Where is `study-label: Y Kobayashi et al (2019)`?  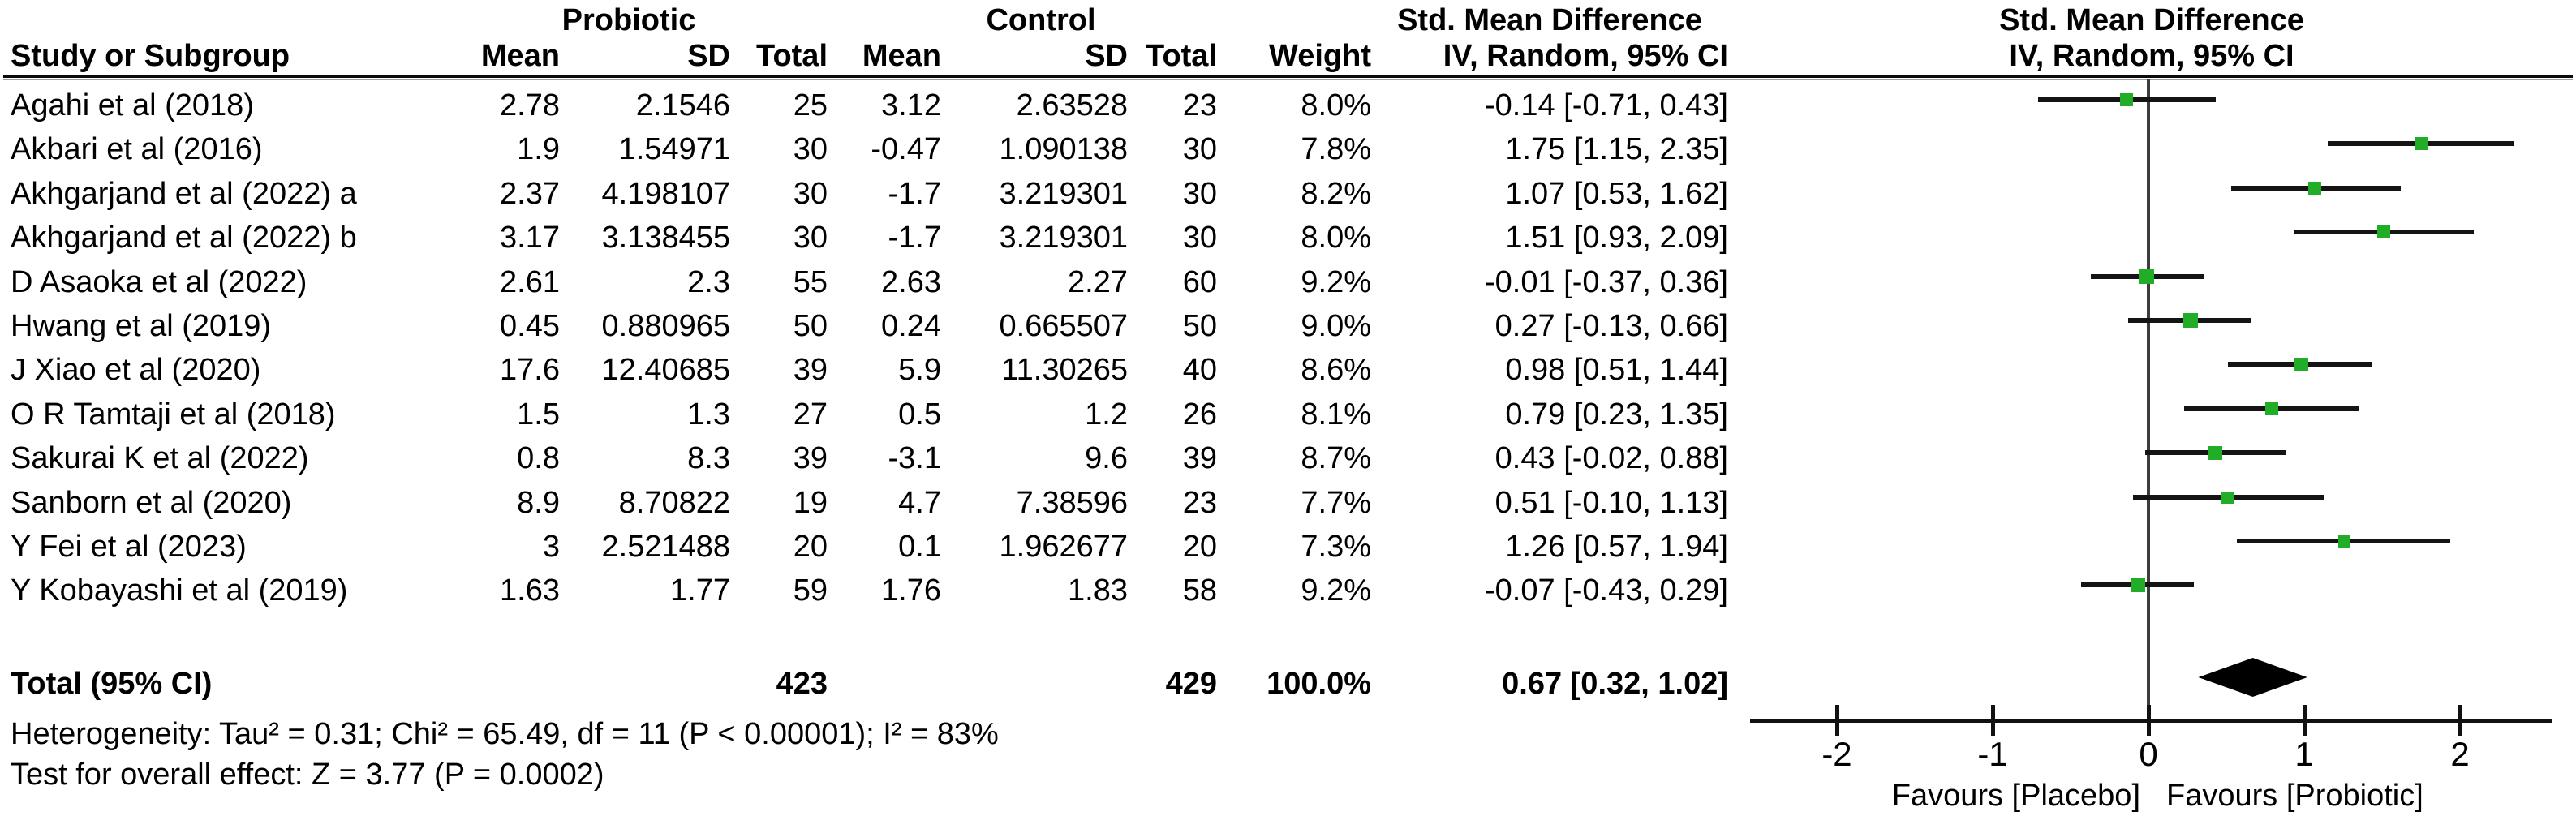 study-label: Y Kobayashi et al (2019) is located at coordinates (179, 591).